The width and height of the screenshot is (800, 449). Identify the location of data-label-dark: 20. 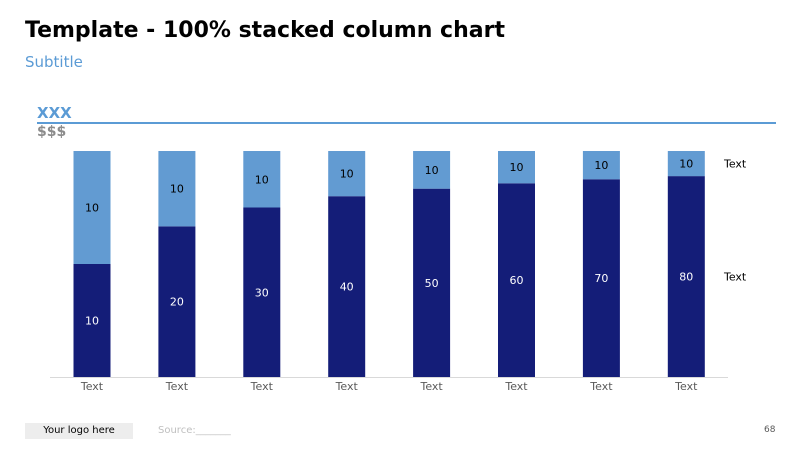
(177, 302).